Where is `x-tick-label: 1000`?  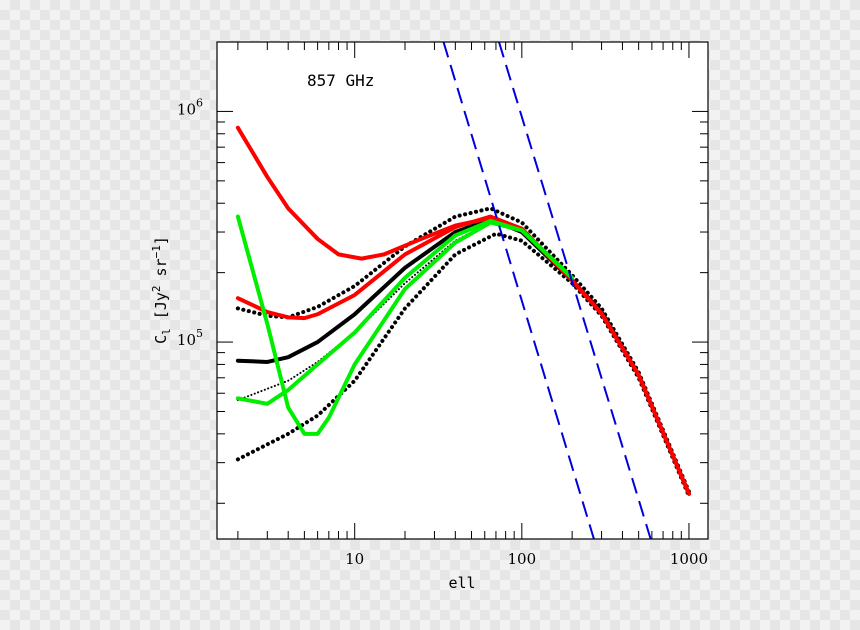
x-tick-label: 1000 is located at coordinates (689, 559).